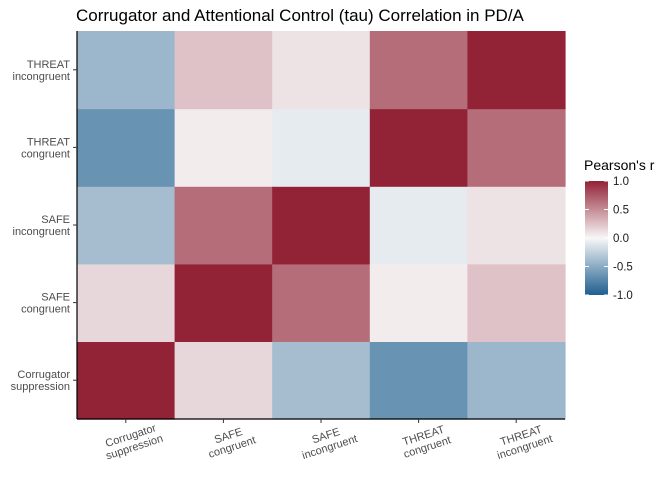  I want to click on legend-title: Pearson's r, so click(619, 165).